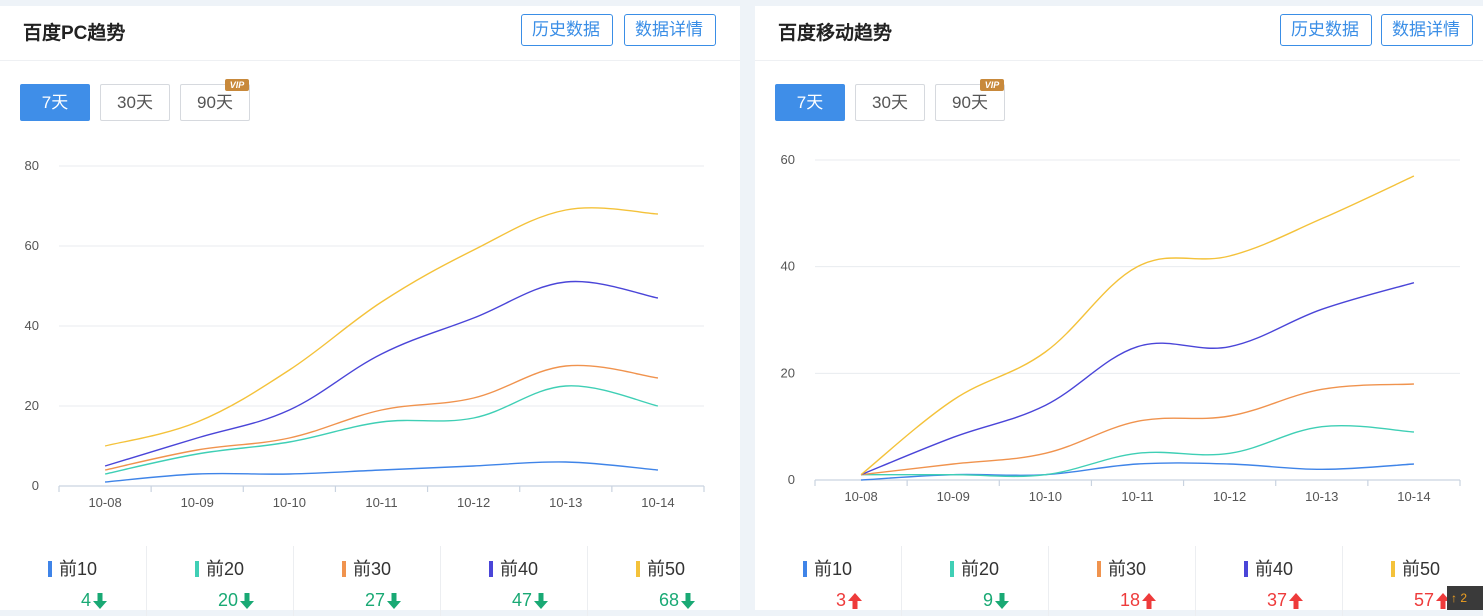 The width and height of the screenshot is (1483, 616). I want to click on scroll-to-top-button: ↑ 2, so click(1465, 598).